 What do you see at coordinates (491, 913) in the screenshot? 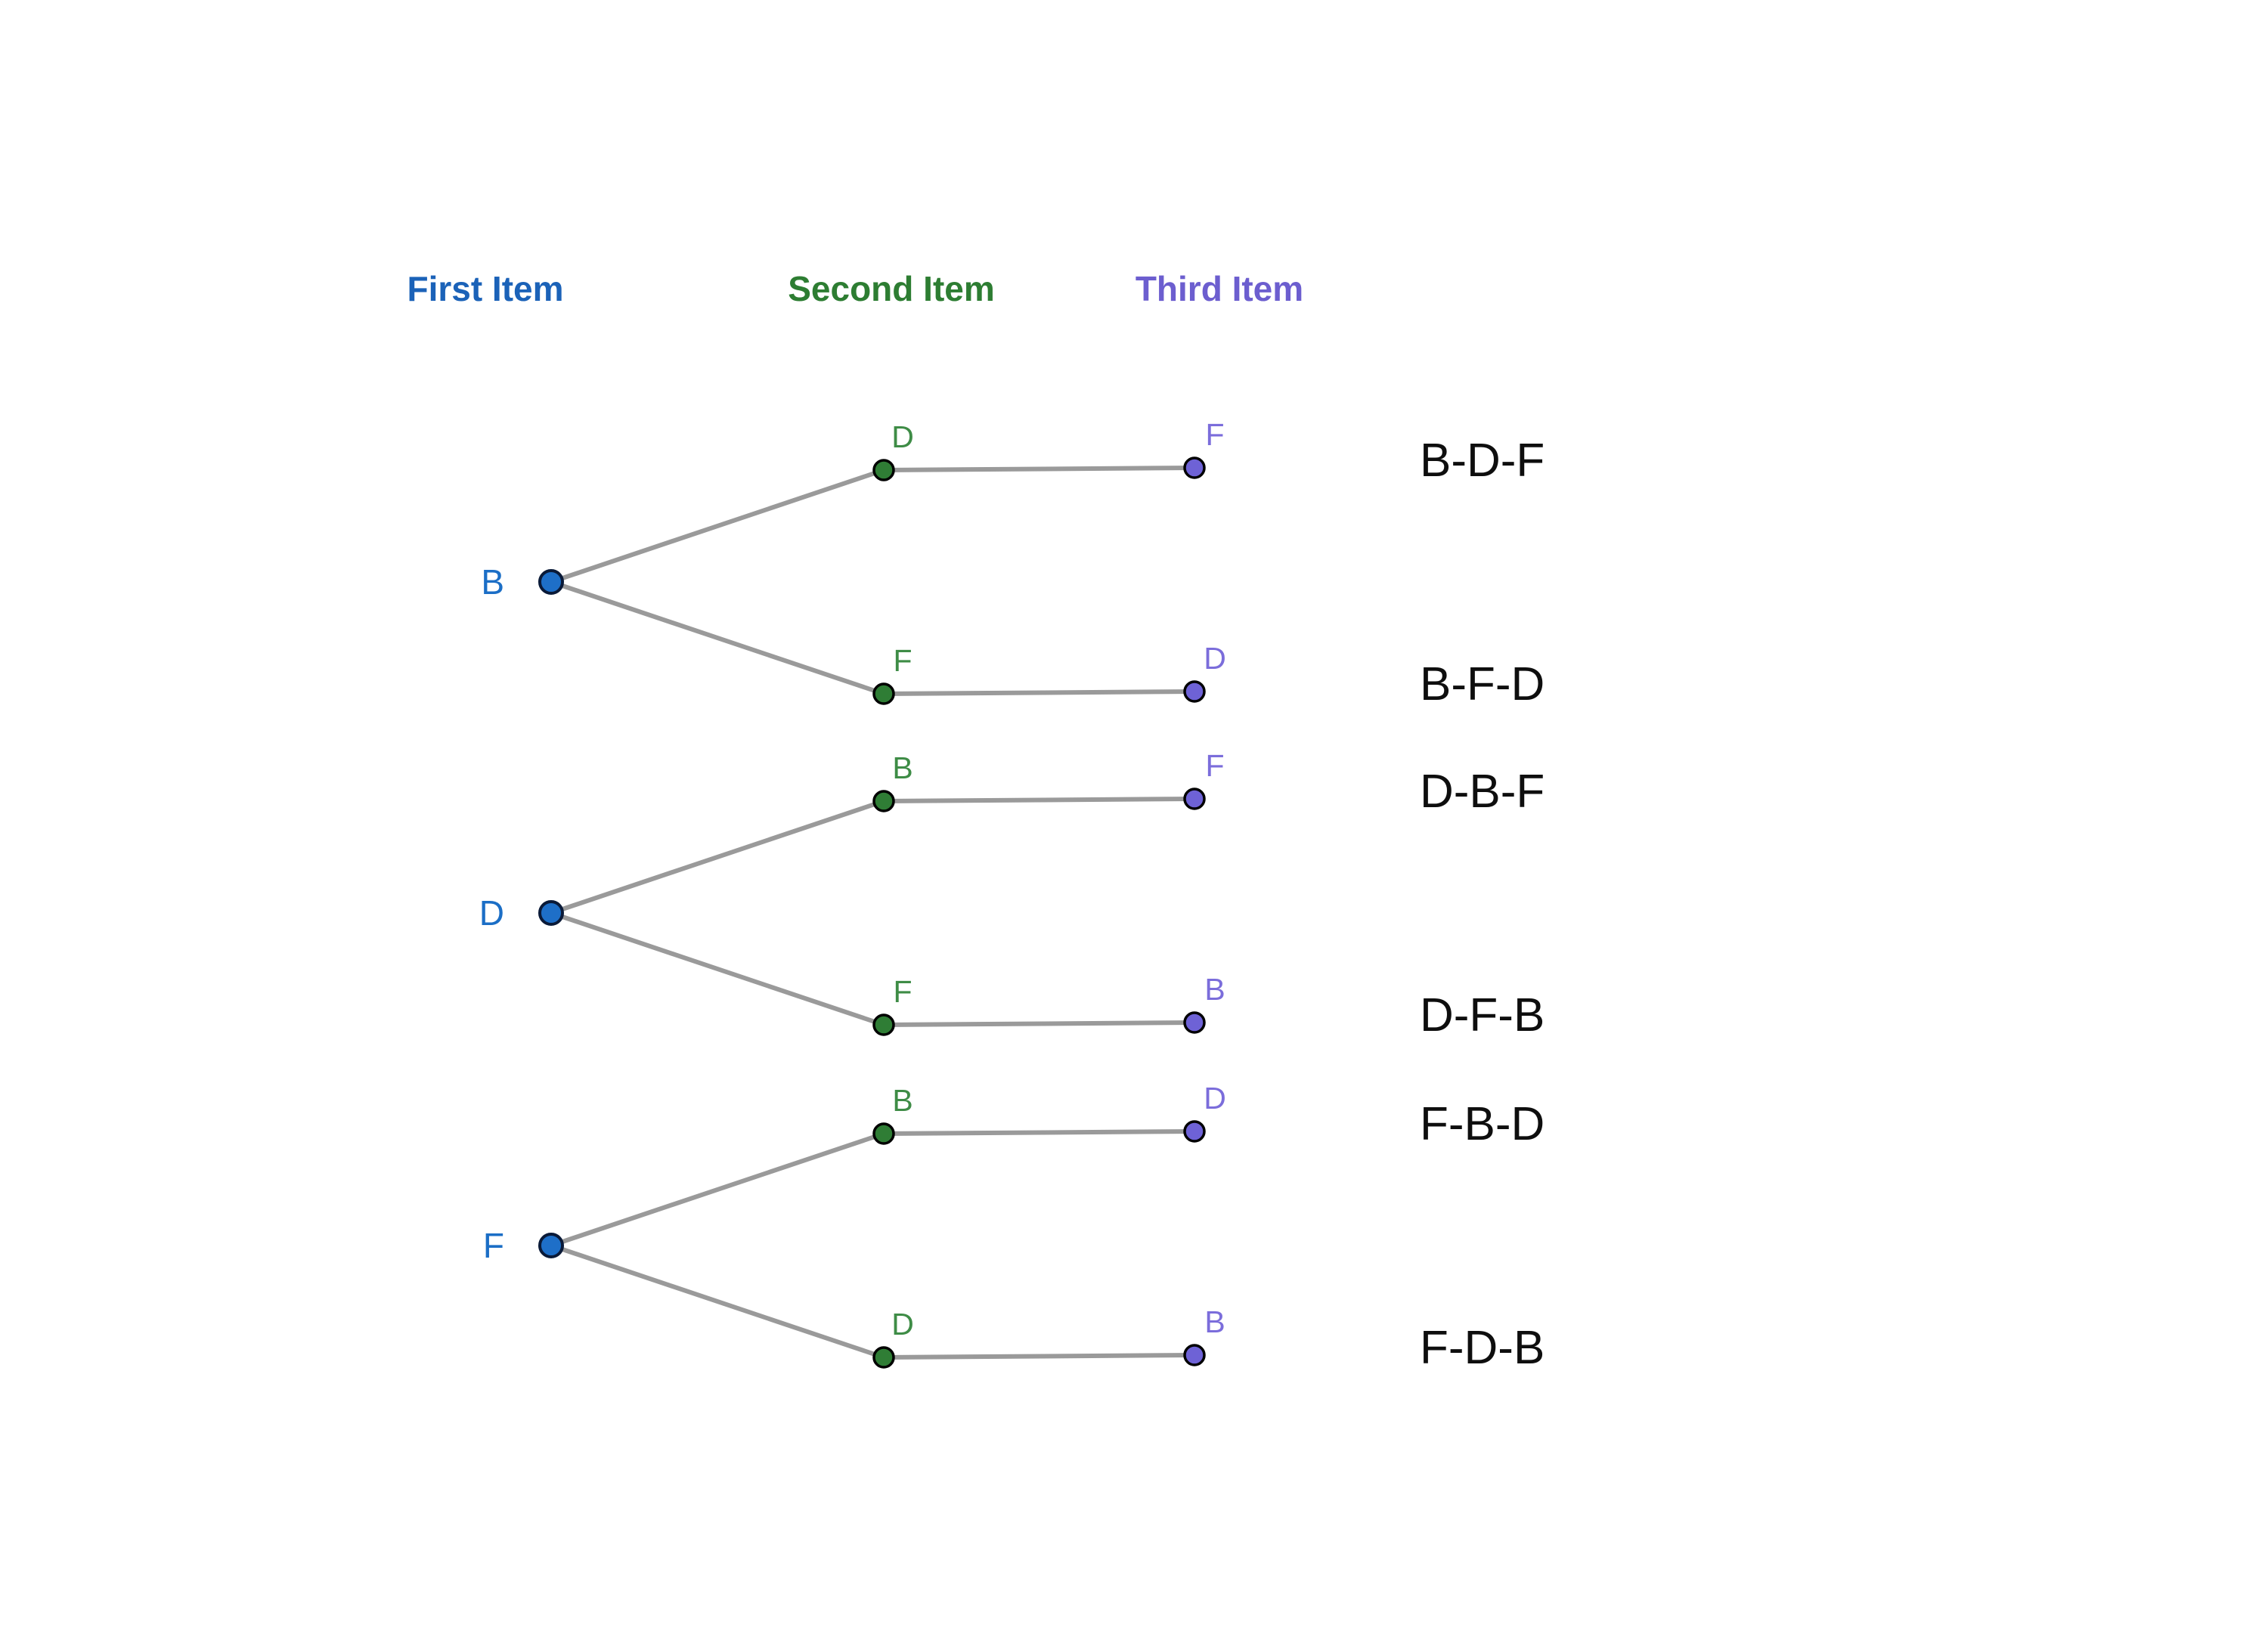
I see `node-label-first-d: D` at bounding box center [491, 913].